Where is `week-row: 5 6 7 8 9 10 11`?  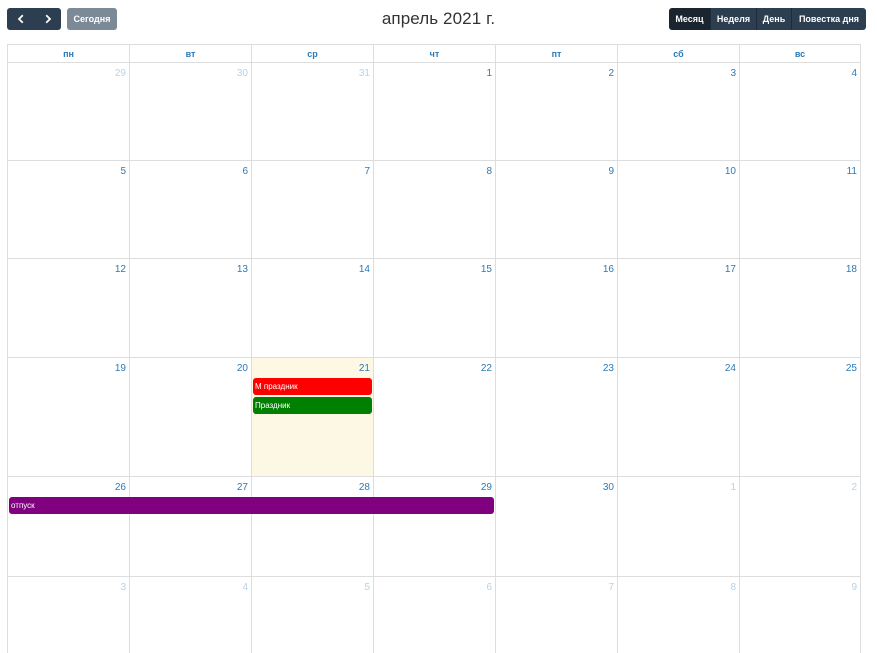
week-row: 5 6 7 8 9 10 11 is located at coordinates (434, 210).